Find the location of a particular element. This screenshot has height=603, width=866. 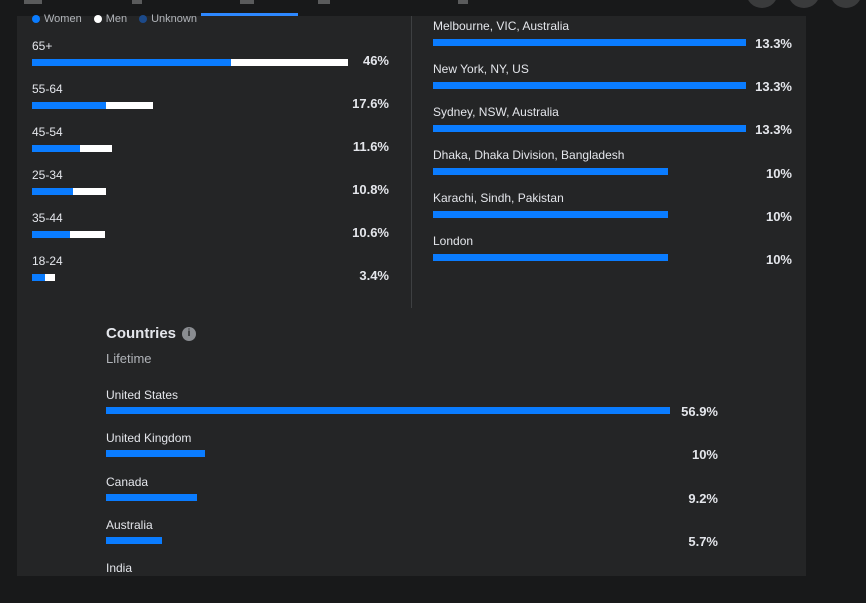

country-percent: 5.7% is located at coordinates (703, 541).